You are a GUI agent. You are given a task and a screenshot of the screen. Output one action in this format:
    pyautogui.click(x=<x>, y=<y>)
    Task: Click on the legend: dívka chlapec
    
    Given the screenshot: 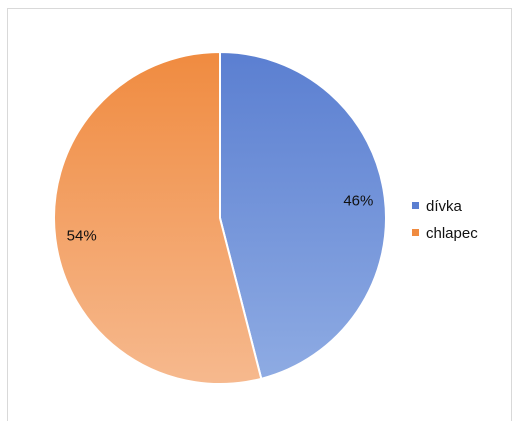 What is the action you would take?
    pyautogui.click(x=445, y=220)
    